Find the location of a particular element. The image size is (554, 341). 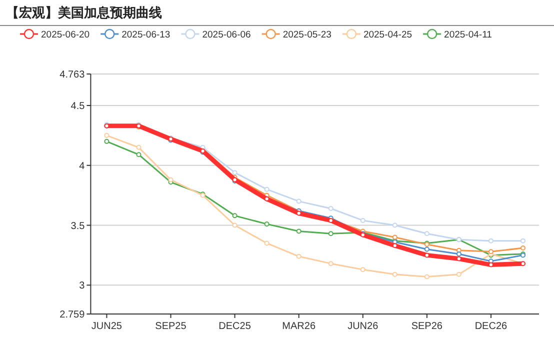

legend-label: 2025-06-13 is located at coordinates (146, 35).